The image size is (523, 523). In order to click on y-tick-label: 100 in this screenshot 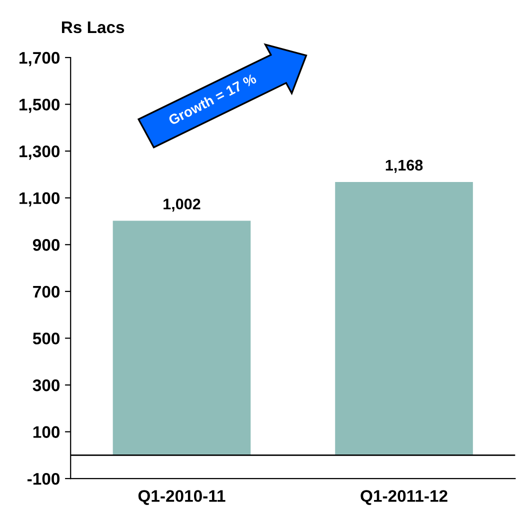, I will do `click(46, 432)`.